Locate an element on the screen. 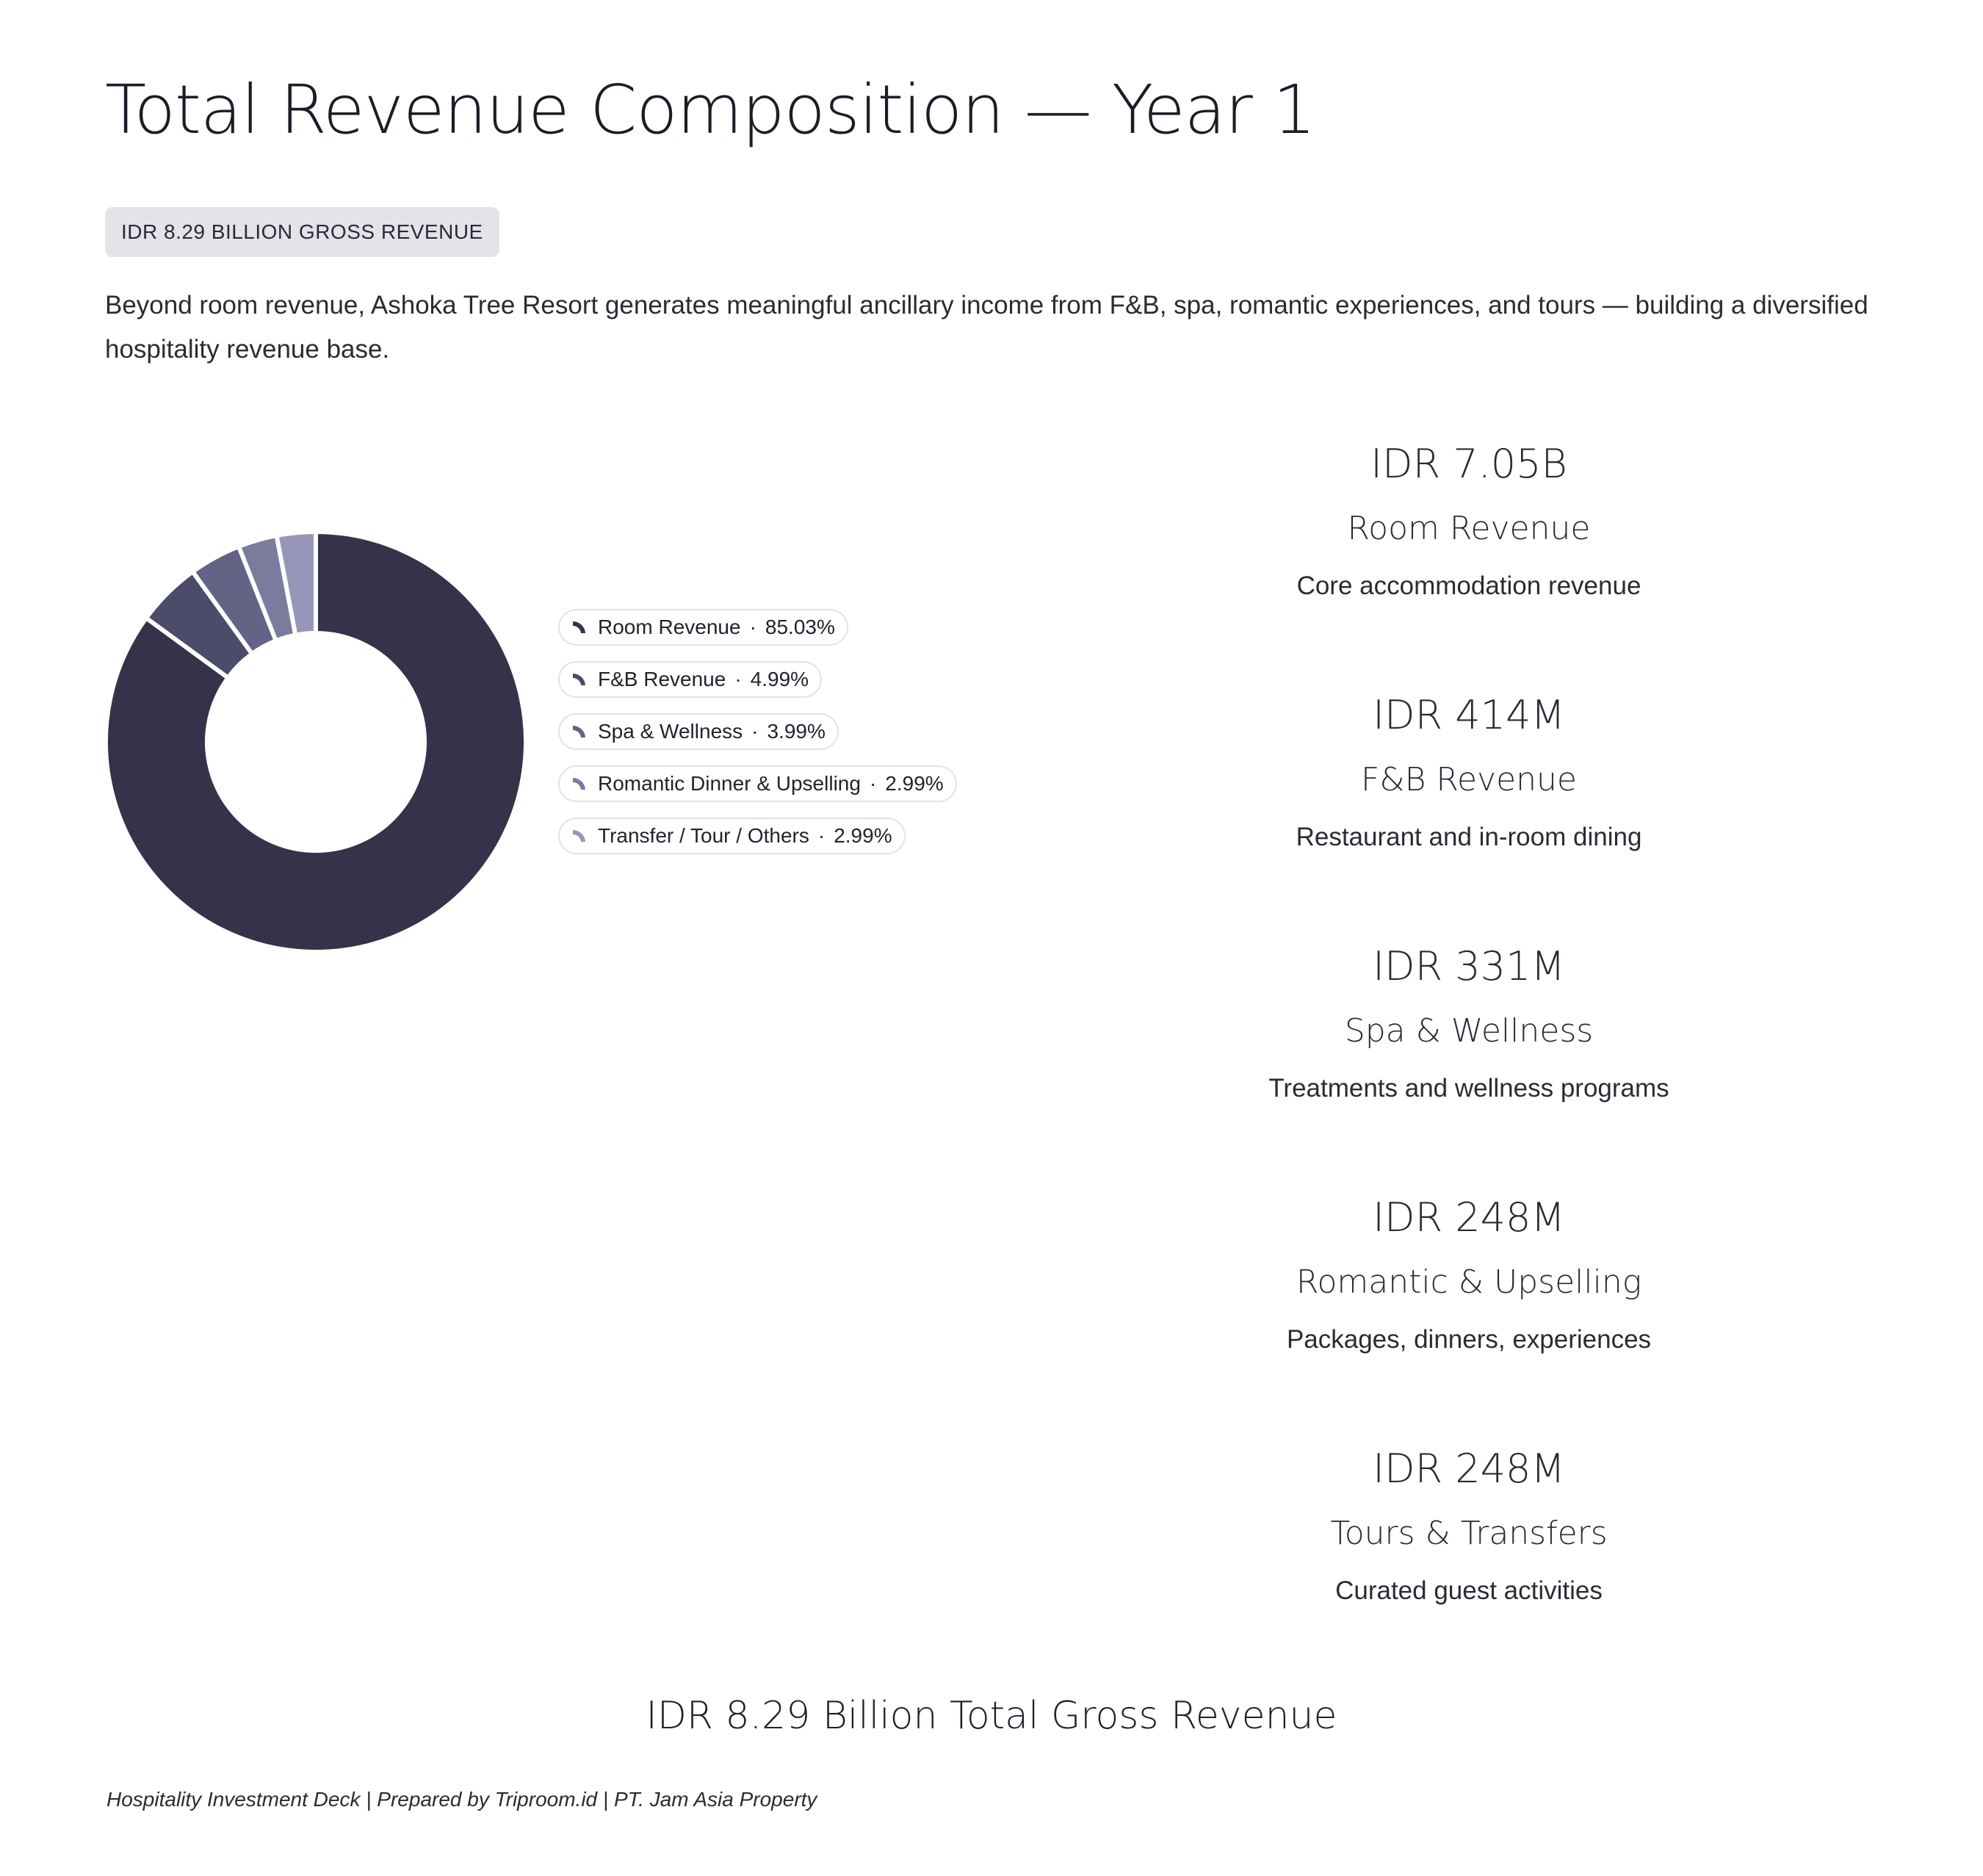 This screenshot has width=1983, height=1876. metric-description: Treatments and wellness programs is located at coordinates (1468, 1088).